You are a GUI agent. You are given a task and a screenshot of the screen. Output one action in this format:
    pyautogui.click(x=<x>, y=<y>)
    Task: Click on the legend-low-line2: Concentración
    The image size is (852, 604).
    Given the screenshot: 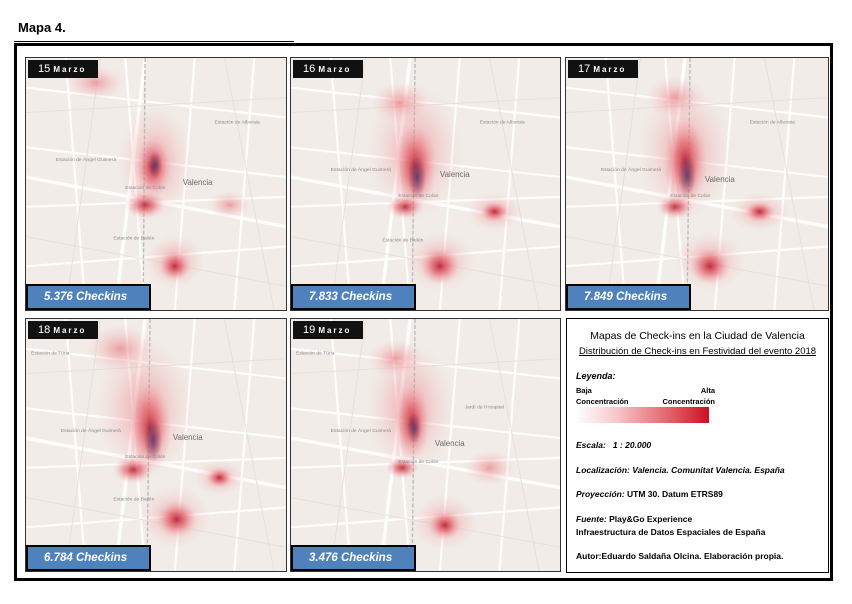 What is the action you would take?
    pyautogui.click(x=602, y=401)
    